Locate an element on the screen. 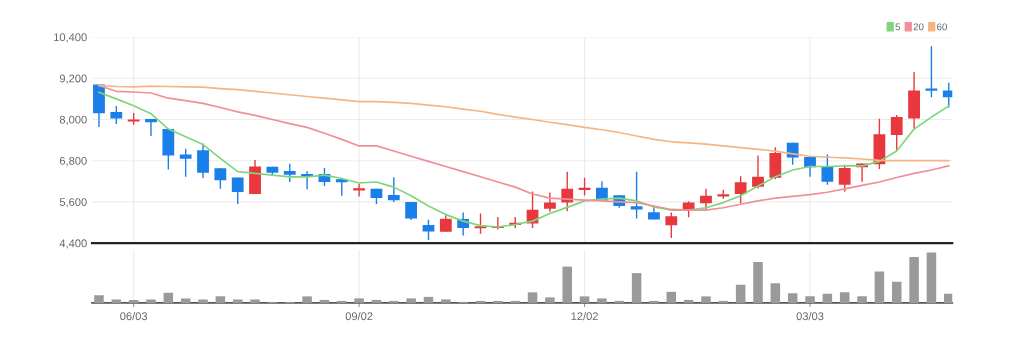 This screenshot has width=1018, height=340. x-tick-label: 06/03 is located at coordinates (134, 316).